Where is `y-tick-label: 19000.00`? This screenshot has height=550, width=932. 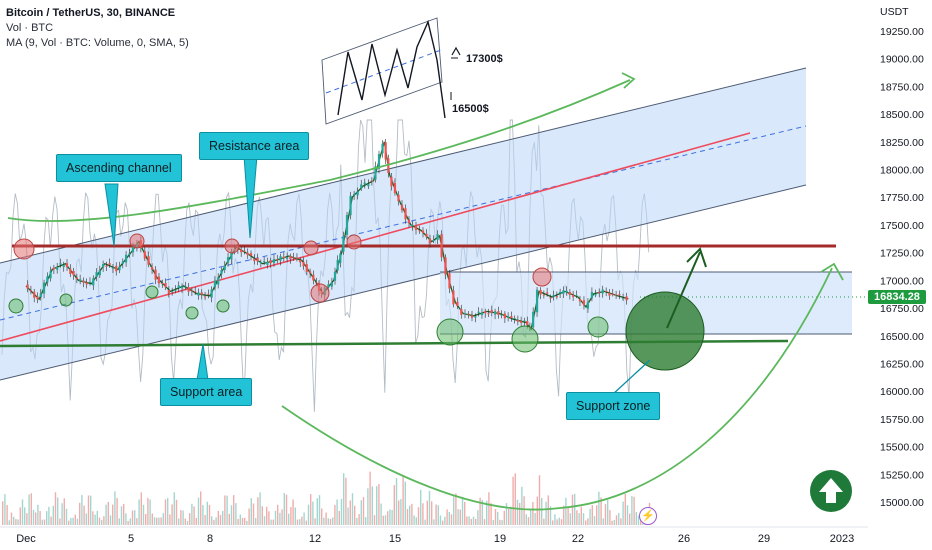 y-tick-label: 19000.00 is located at coordinates (902, 60).